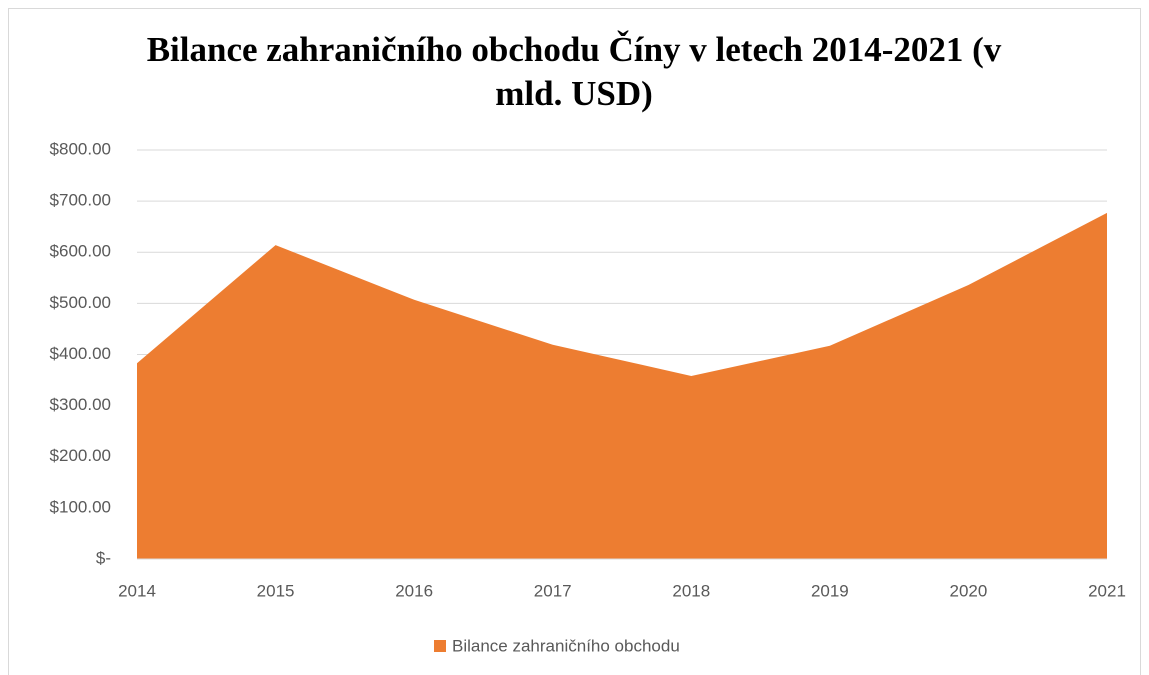 The image size is (1149, 675). What do you see at coordinates (80, 353) in the screenshot?
I see `y-tick-label: $400.00` at bounding box center [80, 353].